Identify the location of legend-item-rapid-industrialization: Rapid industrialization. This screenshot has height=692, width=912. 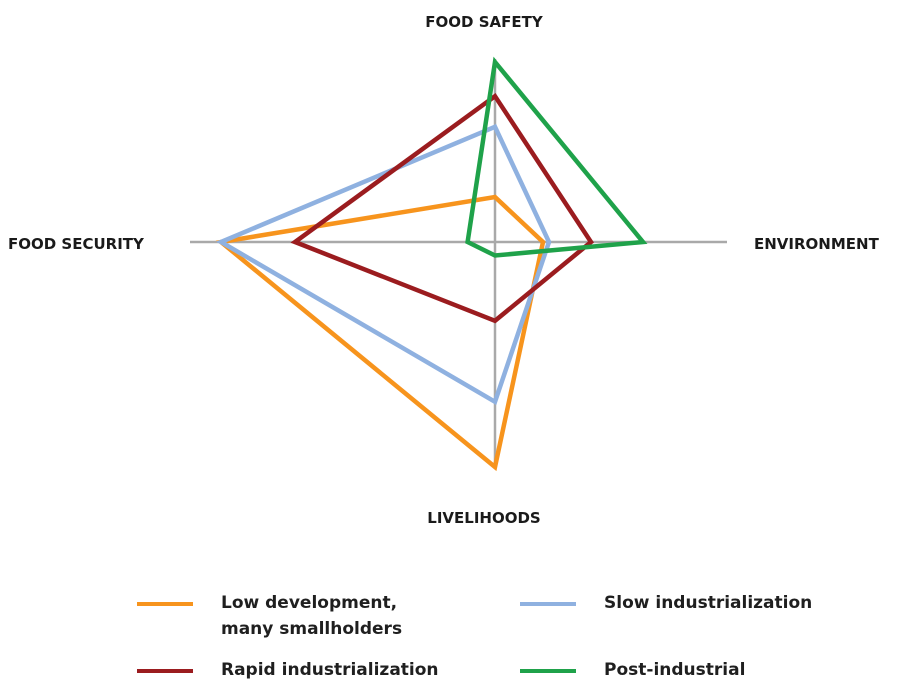
(288, 670).